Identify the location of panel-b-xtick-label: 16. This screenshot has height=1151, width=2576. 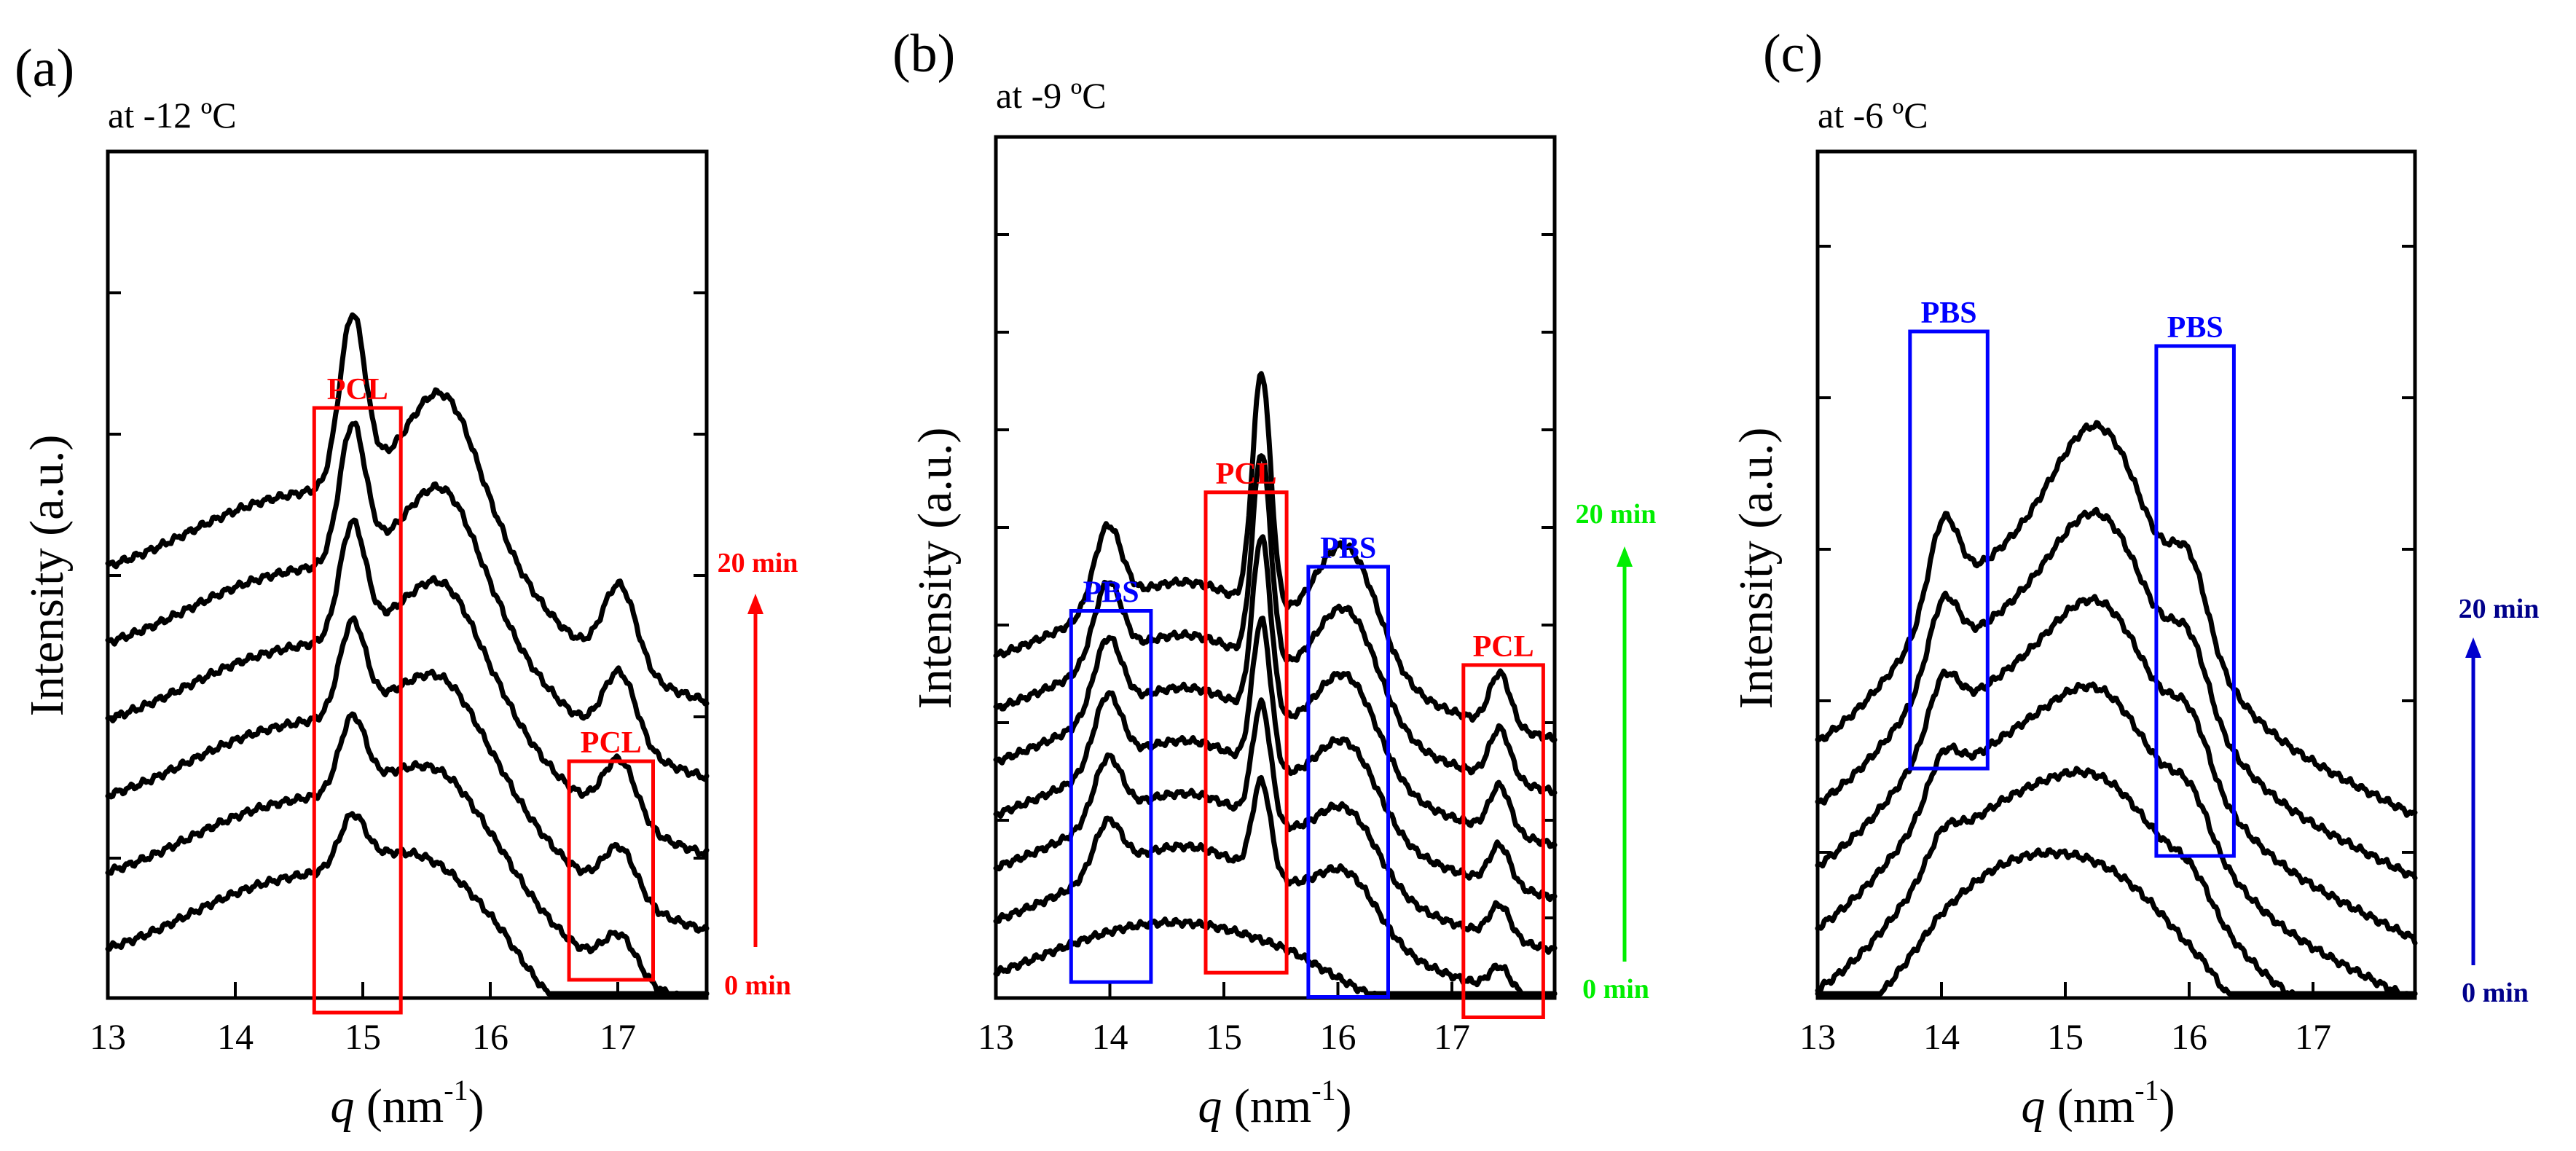
(1338, 1036).